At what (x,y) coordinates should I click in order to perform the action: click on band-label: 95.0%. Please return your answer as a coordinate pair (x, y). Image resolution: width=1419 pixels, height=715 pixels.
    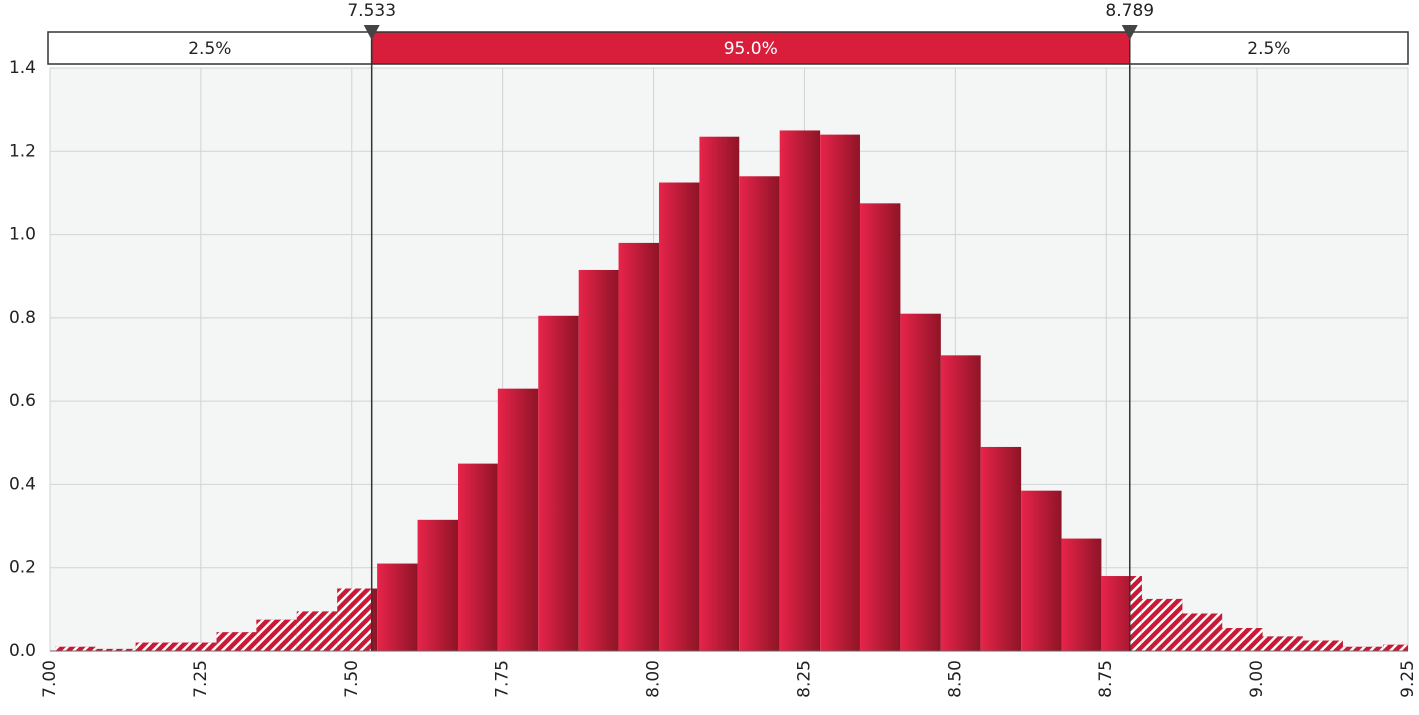
    Looking at the image, I should click on (751, 49).